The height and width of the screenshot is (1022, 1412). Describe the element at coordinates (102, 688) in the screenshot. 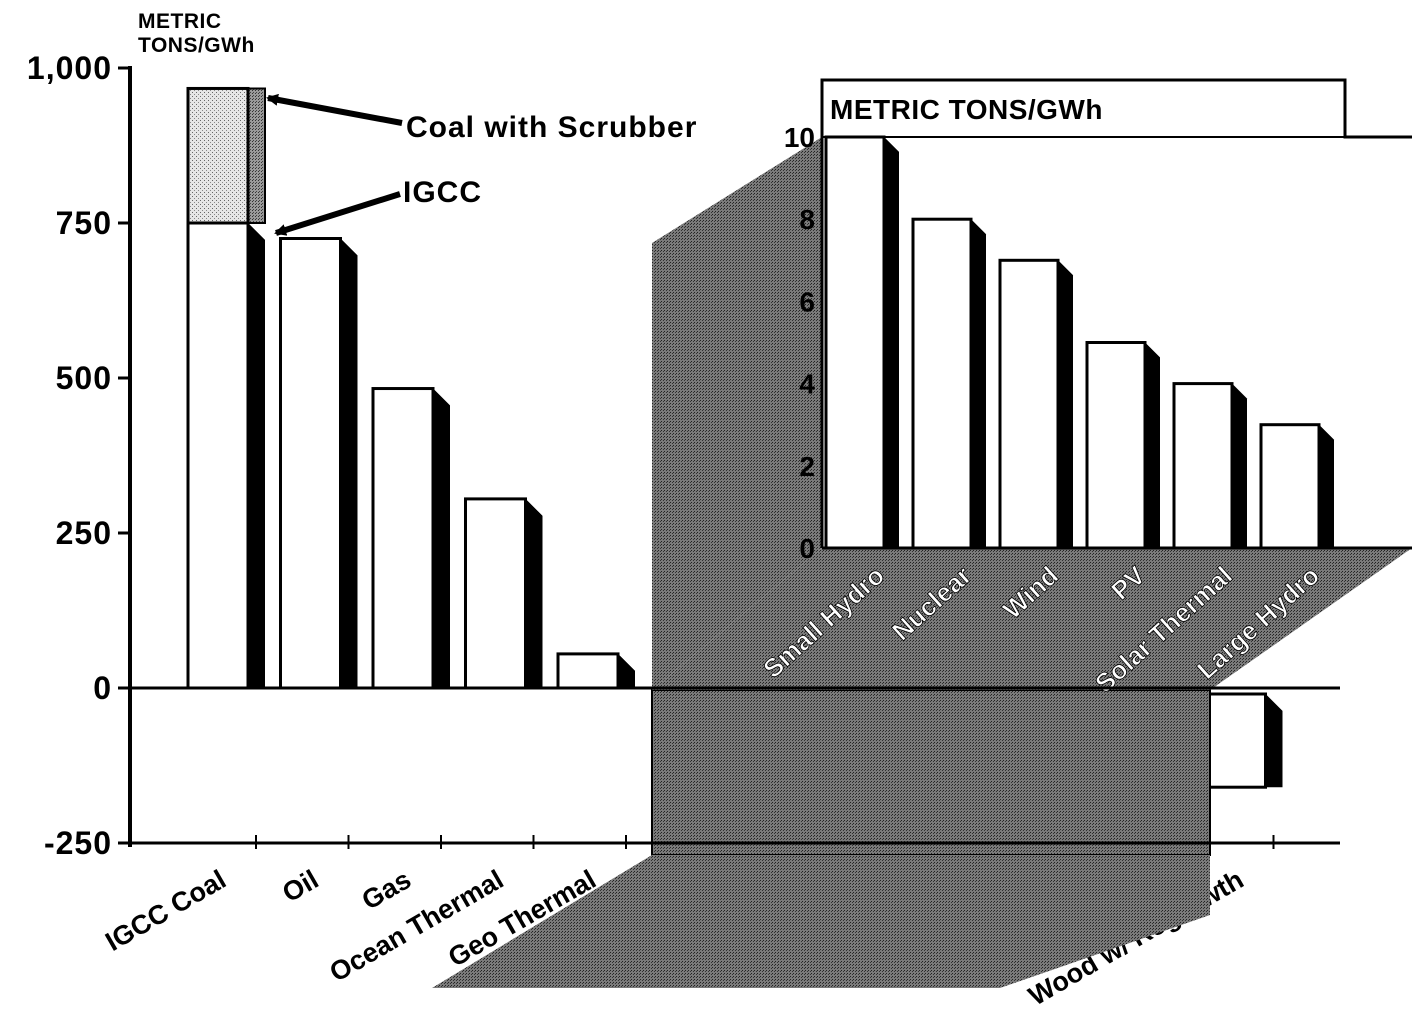

I see `main-ytick-label: 0` at that location.